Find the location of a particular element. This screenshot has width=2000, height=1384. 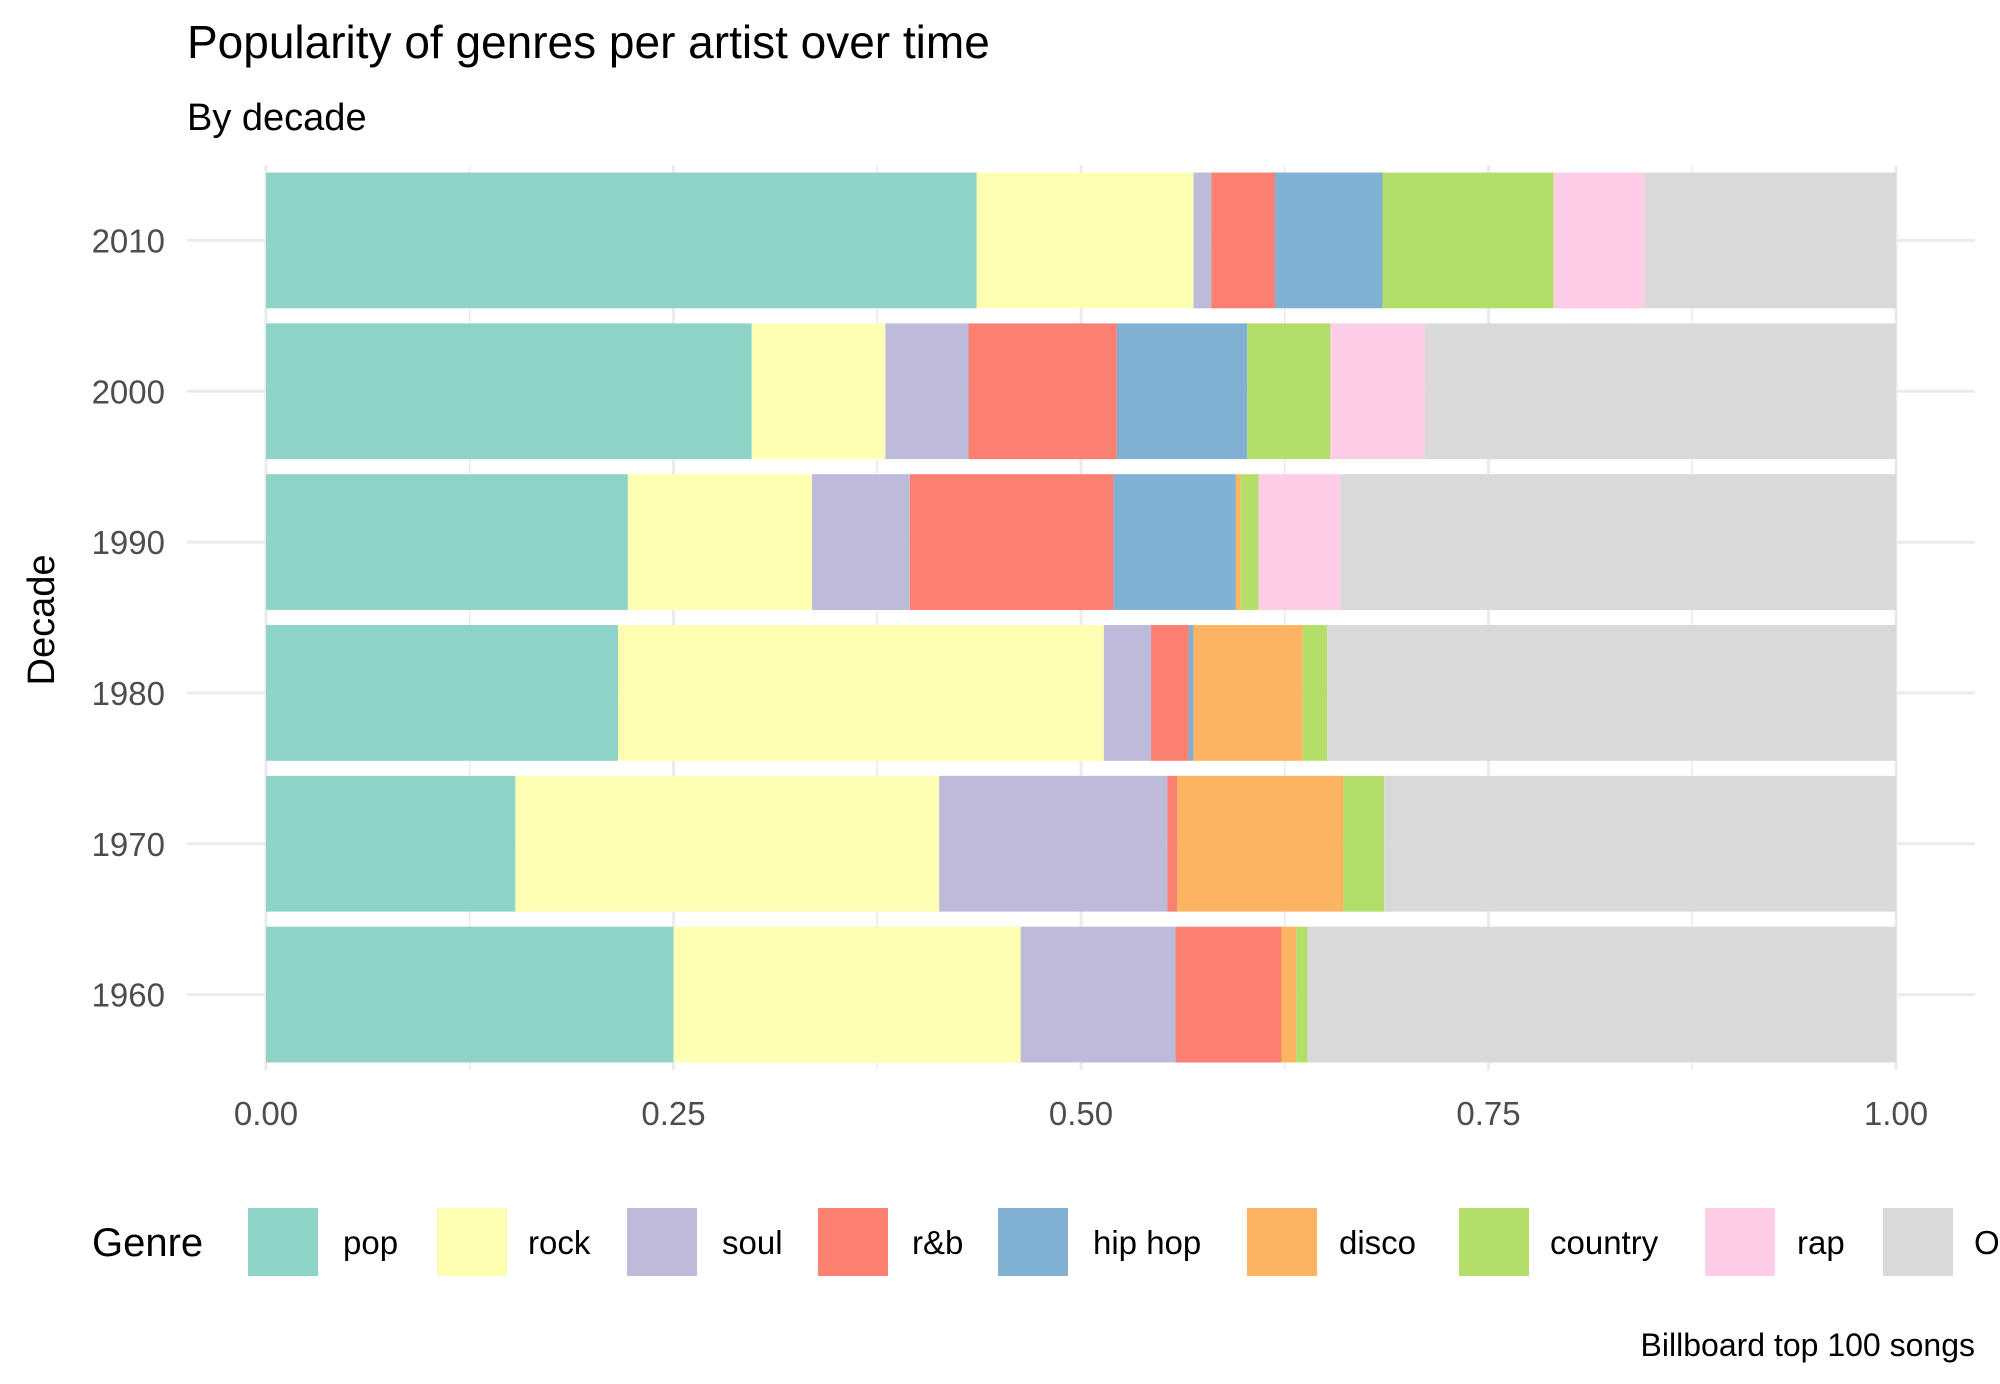

chart-caption: Billboard top 100 songs is located at coordinates (1808, 1345).